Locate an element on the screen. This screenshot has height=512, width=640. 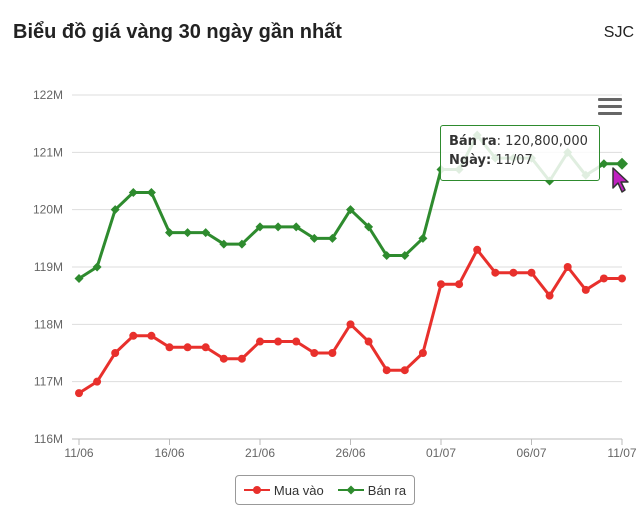
x-tick-label: 16/06 is located at coordinates (169, 453).